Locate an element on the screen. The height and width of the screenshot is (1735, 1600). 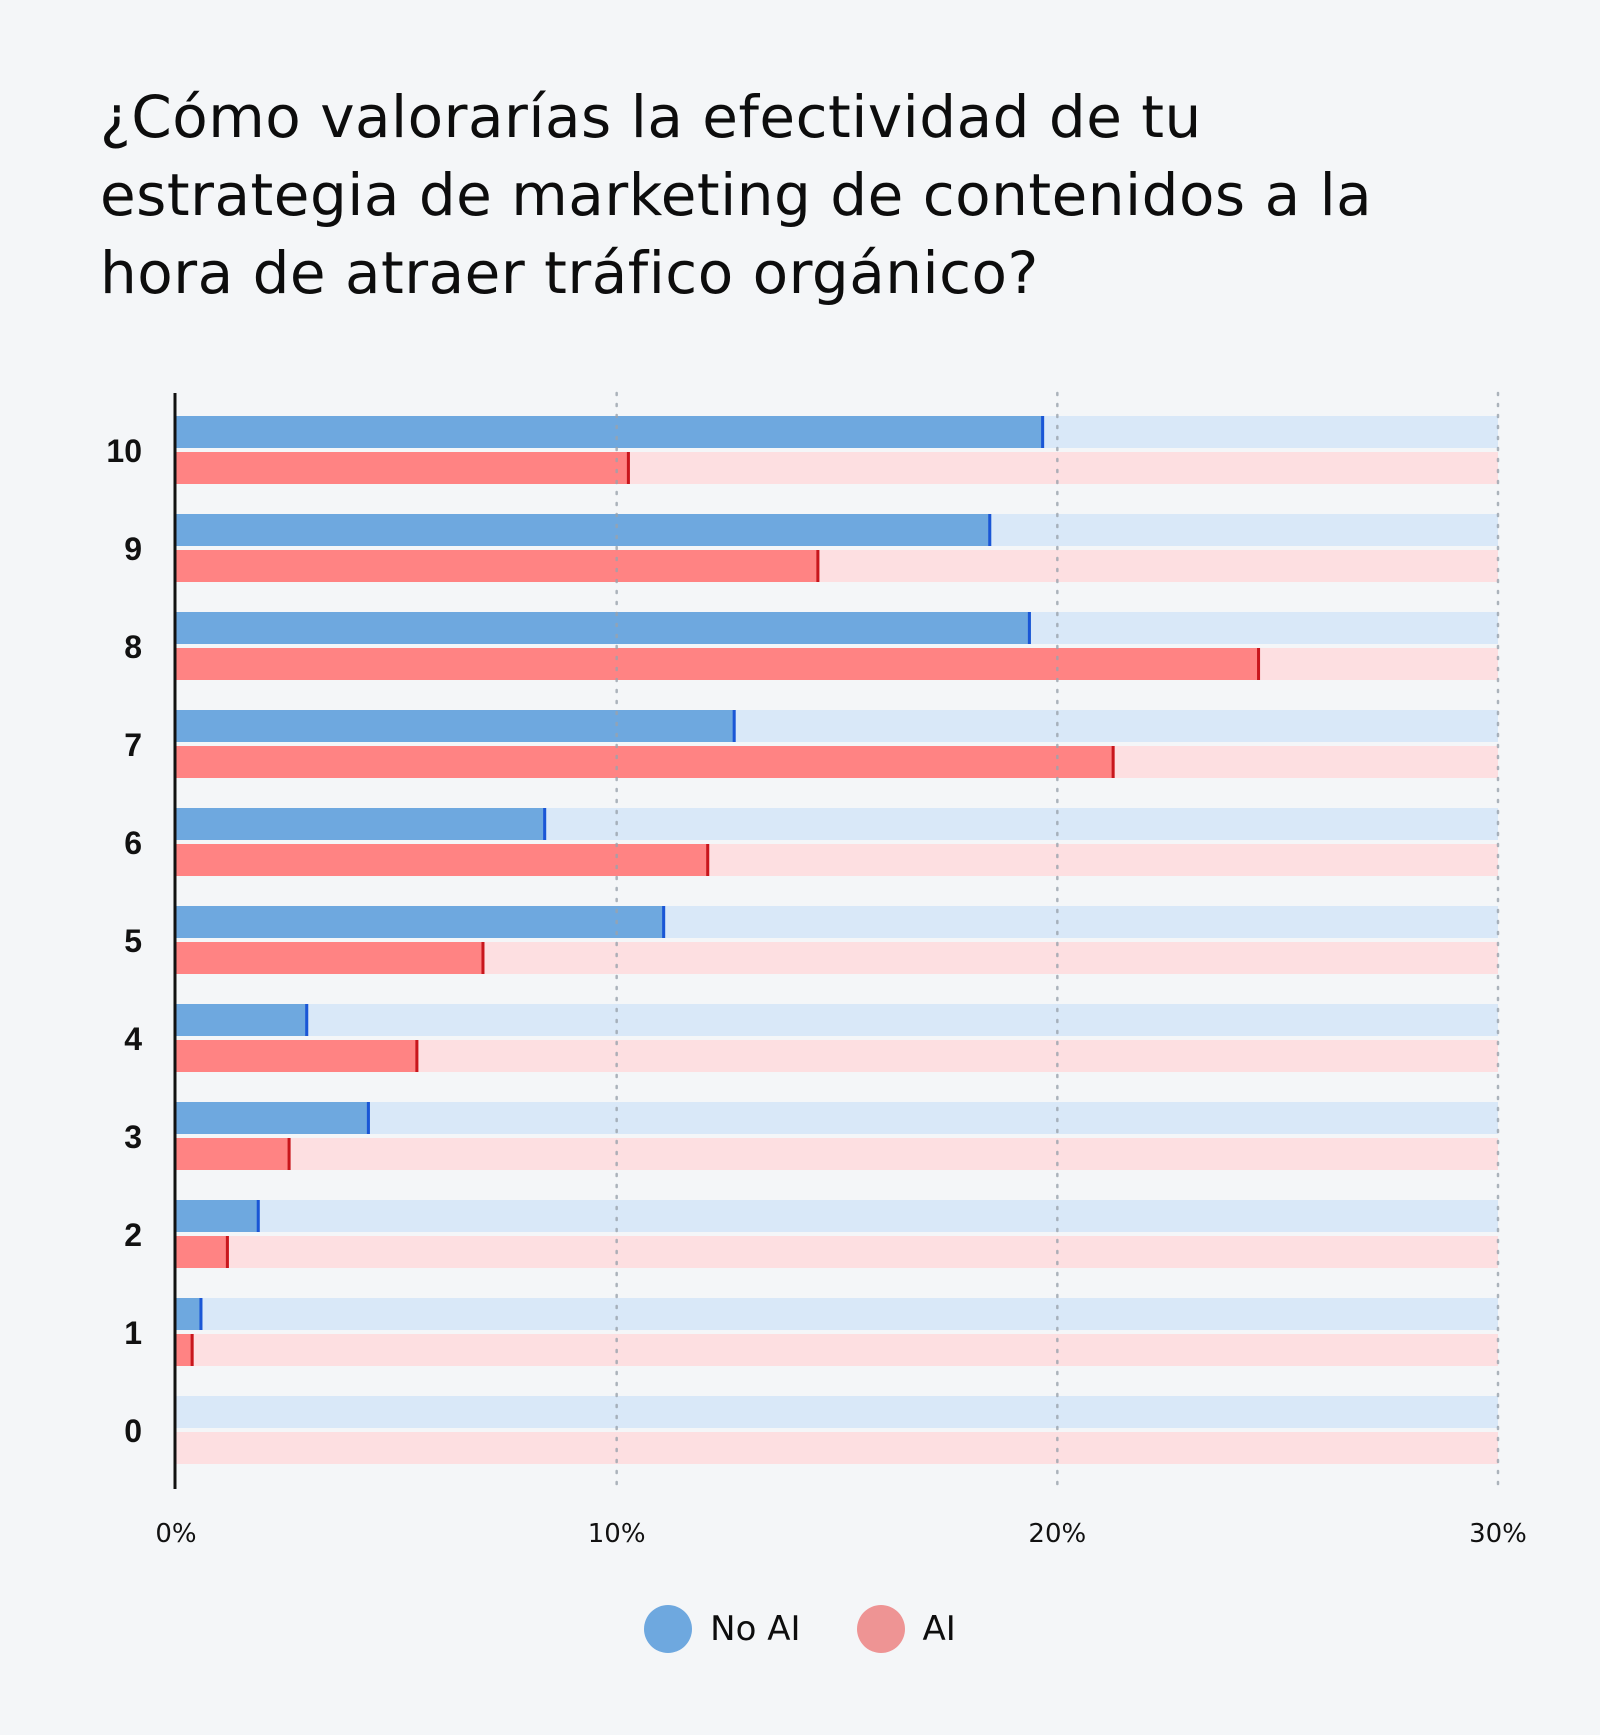
bar-2-ai is located at coordinates (202, 1252).